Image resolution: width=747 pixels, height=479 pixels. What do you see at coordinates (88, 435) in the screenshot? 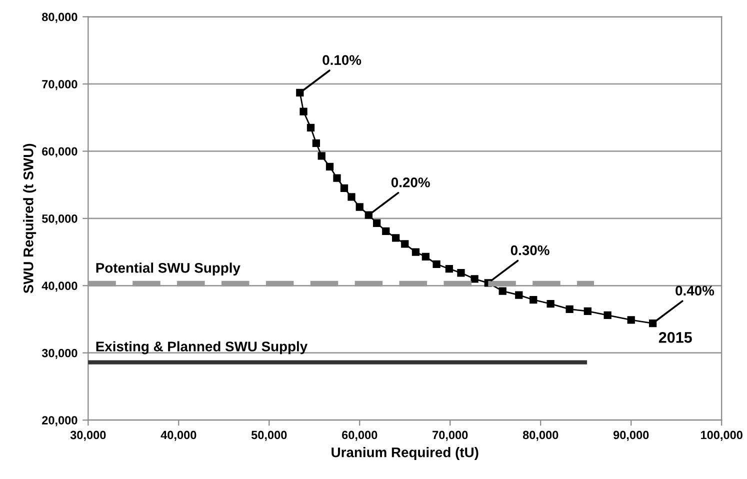
I see `x-tick-label: 30,000` at bounding box center [88, 435].